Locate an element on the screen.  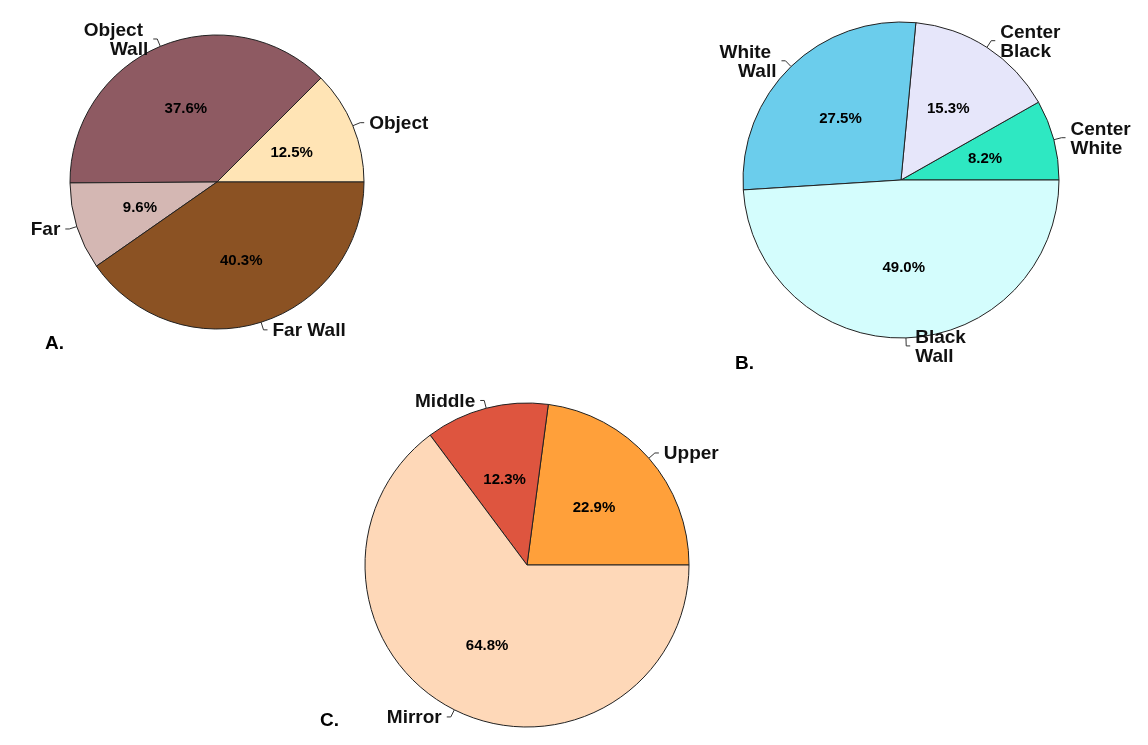
data-label: 8.2% is located at coordinates (985, 158).